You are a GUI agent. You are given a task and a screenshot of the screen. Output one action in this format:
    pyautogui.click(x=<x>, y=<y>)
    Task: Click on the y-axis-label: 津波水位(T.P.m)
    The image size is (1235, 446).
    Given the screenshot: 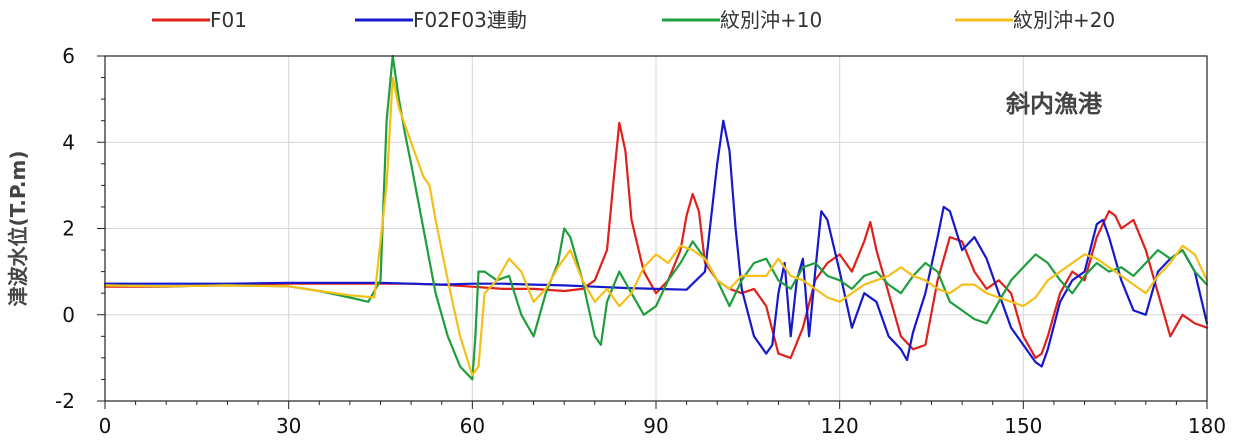 What is the action you would take?
    pyautogui.click(x=18, y=229)
    